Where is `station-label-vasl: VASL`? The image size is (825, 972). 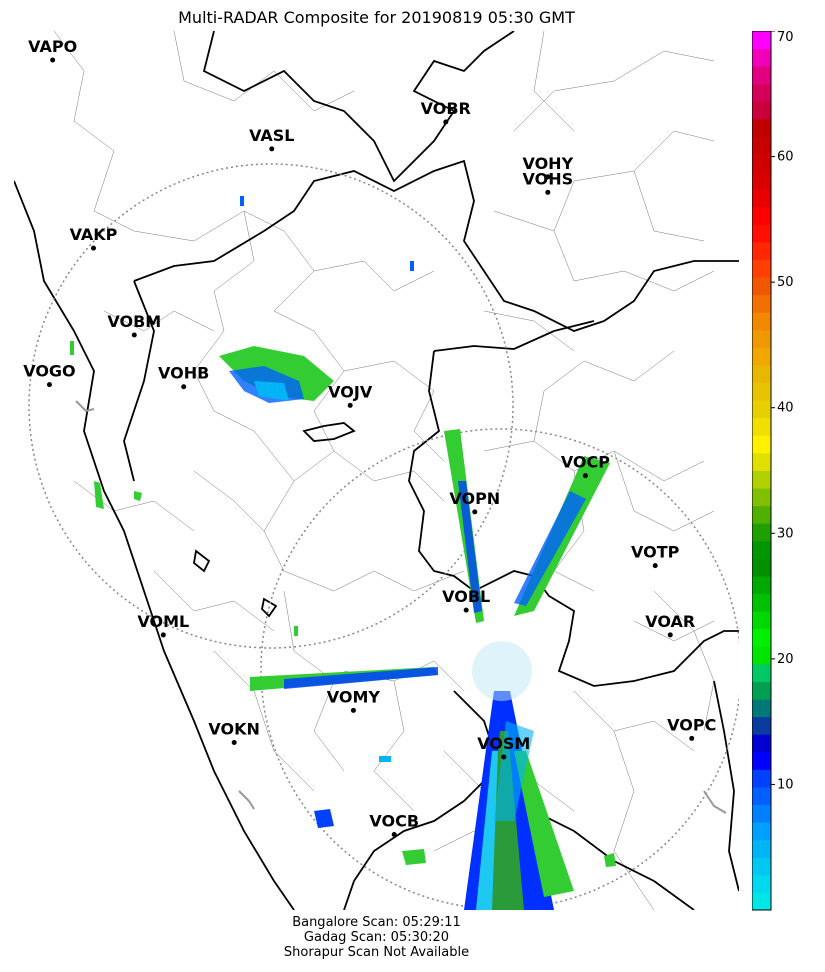
station-label-vasl: VASL is located at coordinates (271, 135).